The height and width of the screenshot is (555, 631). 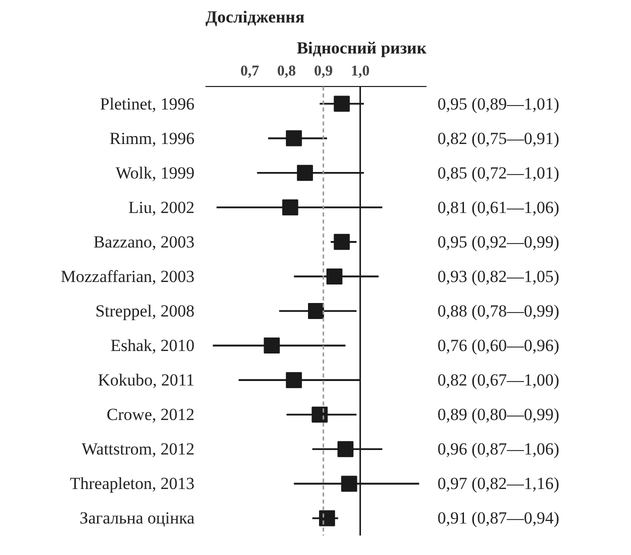 What do you see at coordinates (147, 104) in the screenshot?
I see `y-tick-label: Pletinet, 1996` at bounding box center [147, 104].